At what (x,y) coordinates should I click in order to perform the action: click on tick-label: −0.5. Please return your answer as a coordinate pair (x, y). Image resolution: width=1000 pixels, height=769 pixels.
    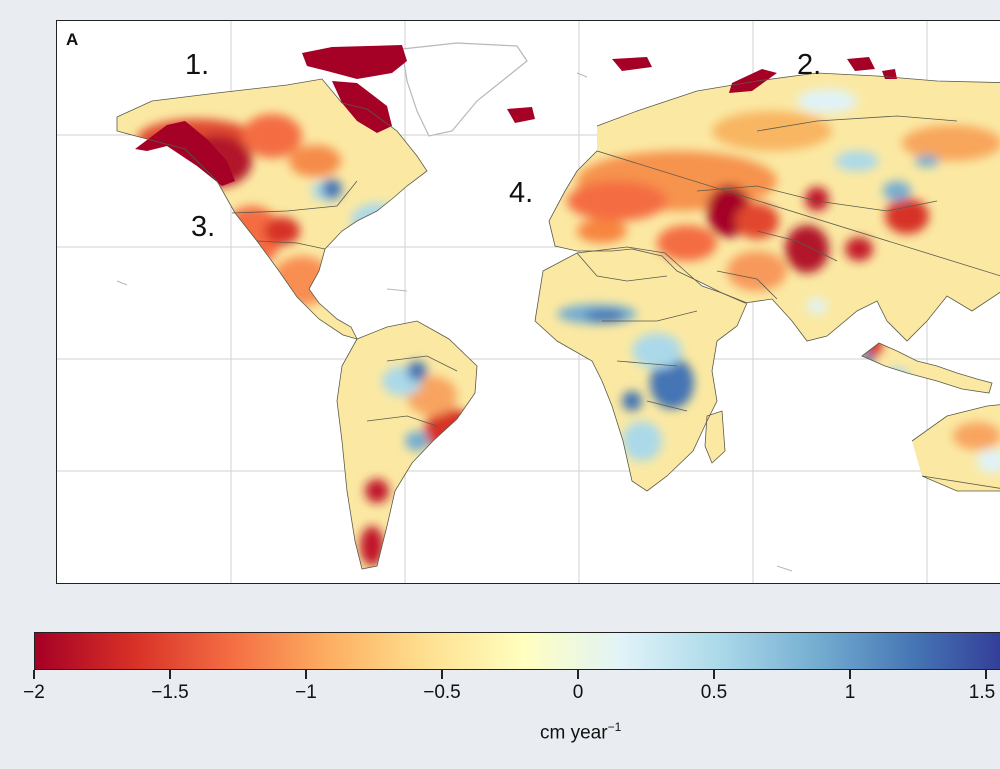
    Looking at the image, I should click on (442, 692).